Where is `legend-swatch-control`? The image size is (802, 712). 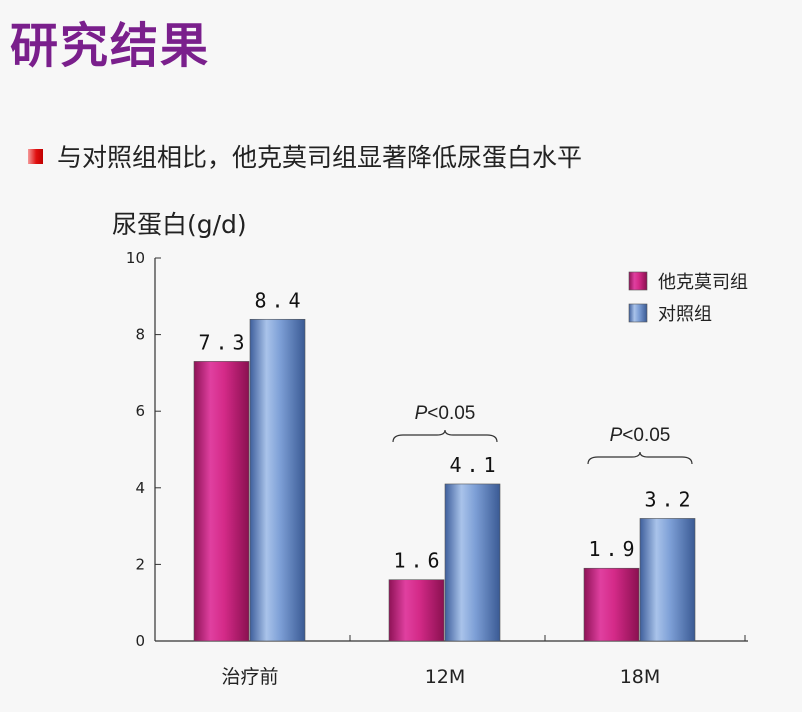
legend-swatch-control is located at coordinates (638, 313).